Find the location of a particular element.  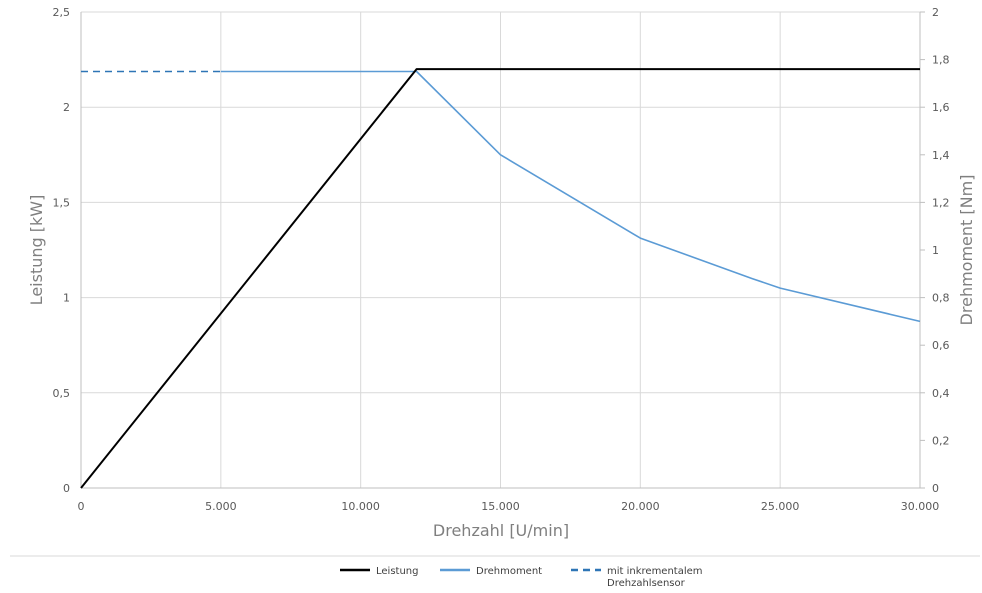

x-tick-label: 10.000 is located at coordinates (360, 506).